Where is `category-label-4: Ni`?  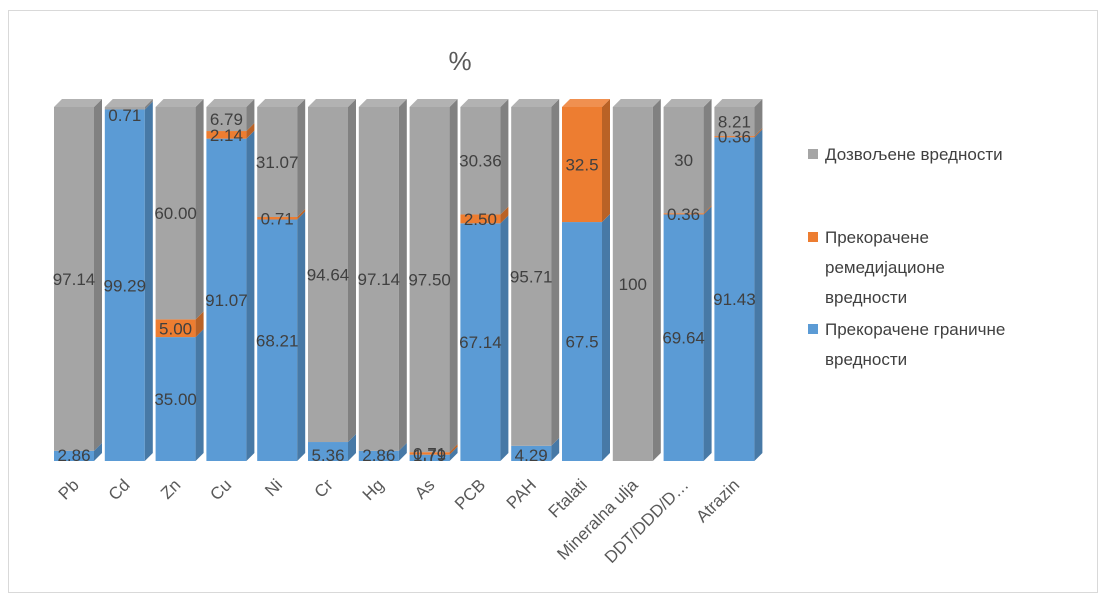 category-label-4: Ni is located at coordinates (273, 487).